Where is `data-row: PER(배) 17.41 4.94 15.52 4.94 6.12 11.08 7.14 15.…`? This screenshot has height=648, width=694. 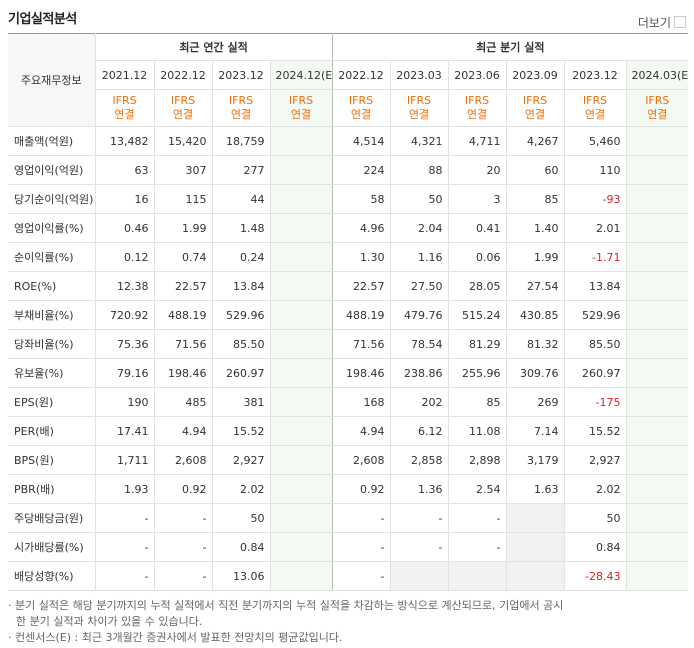 data-row: PER(배) 17.41 4.94 15.52 4.94 6.12 11.08 7.14 15.… is located at coordinates (348, 431).